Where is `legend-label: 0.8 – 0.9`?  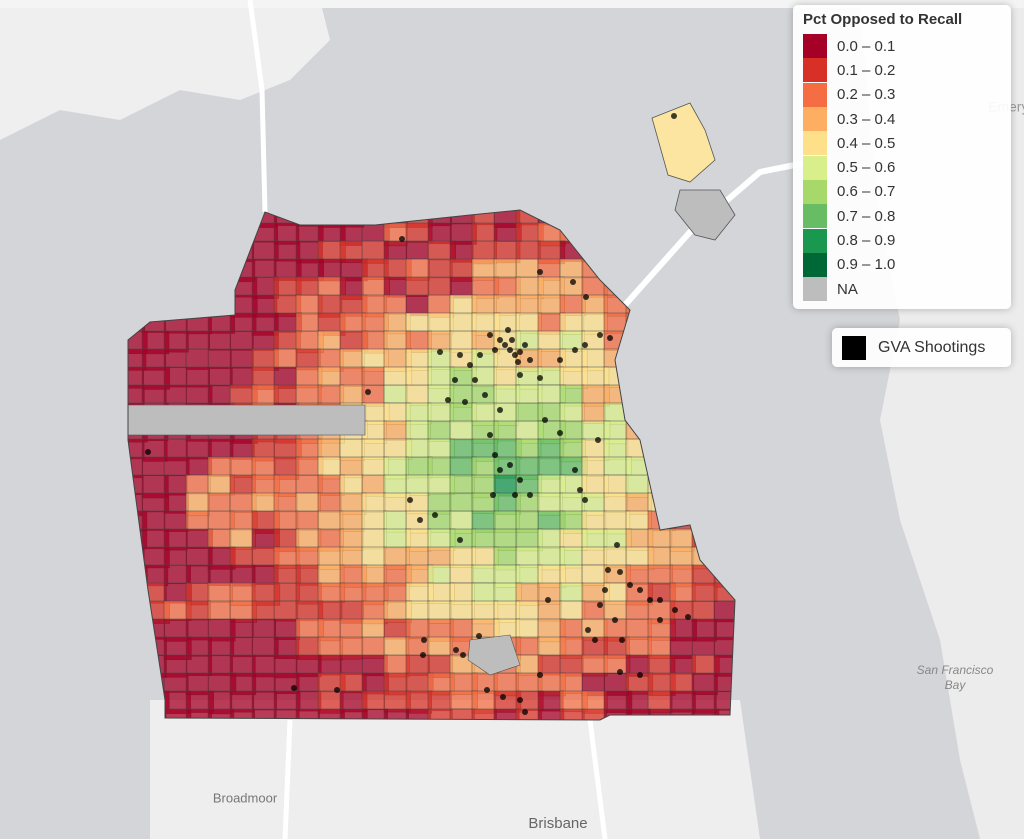 legend-label: 0.8 – 0.9 is located at coordinates (866, 241).